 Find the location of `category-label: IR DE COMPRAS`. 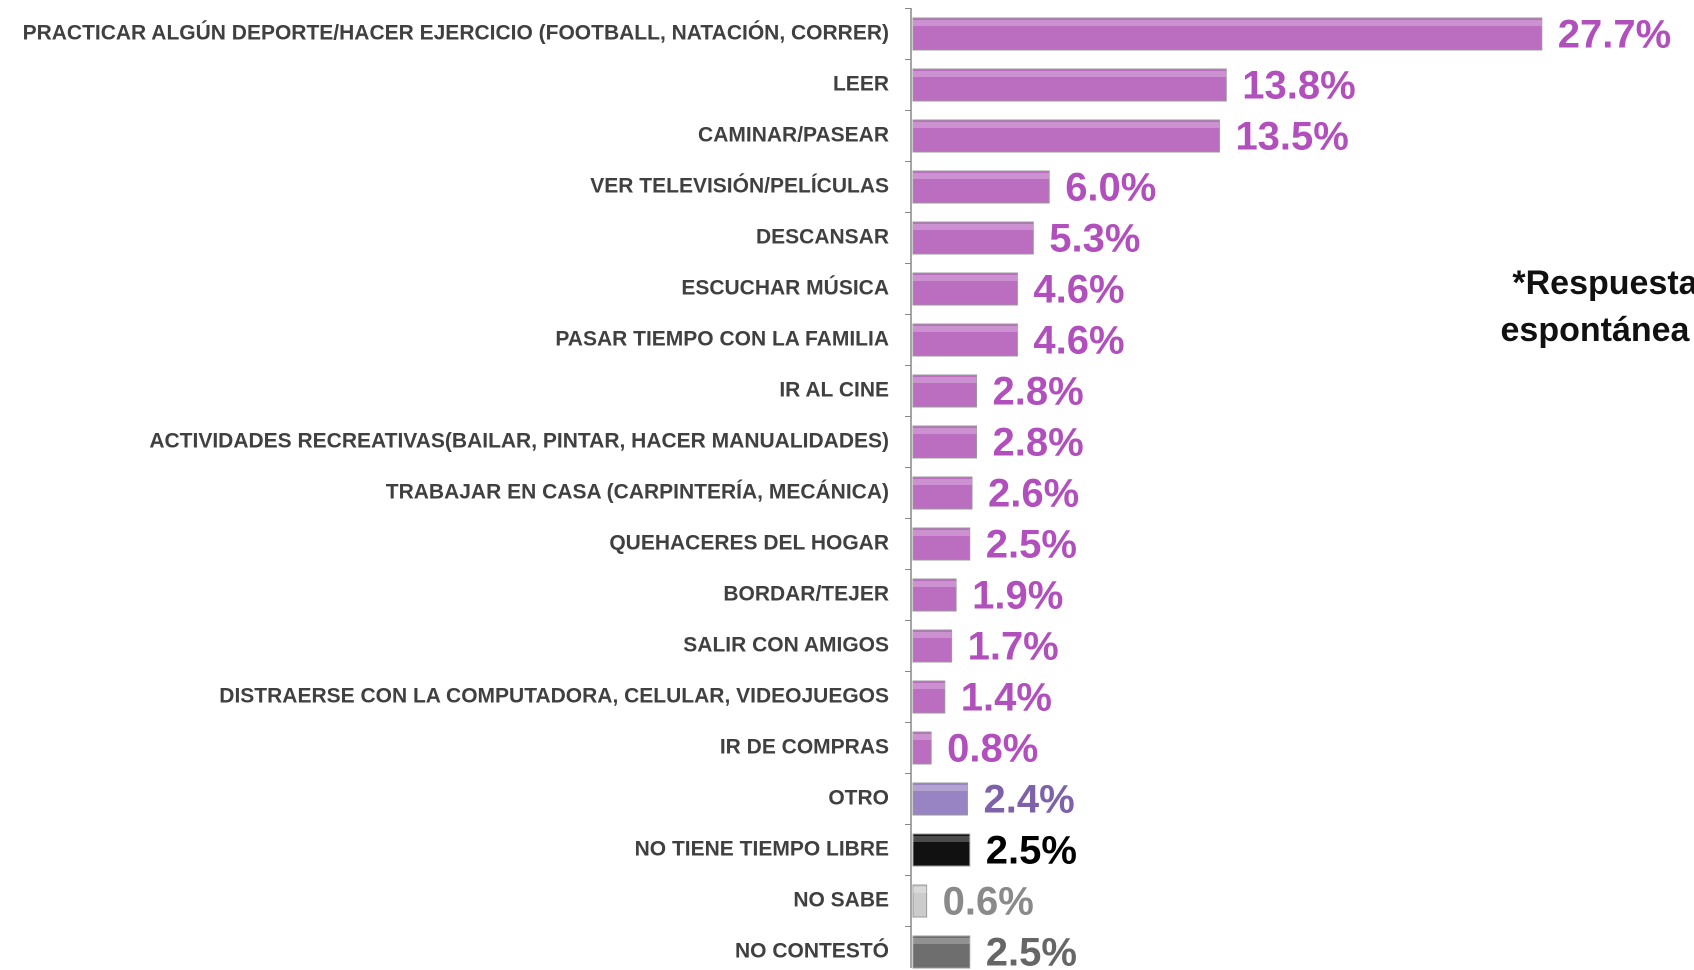

category-label: IR DE COMPRAS is located at coordinates (804, 747).